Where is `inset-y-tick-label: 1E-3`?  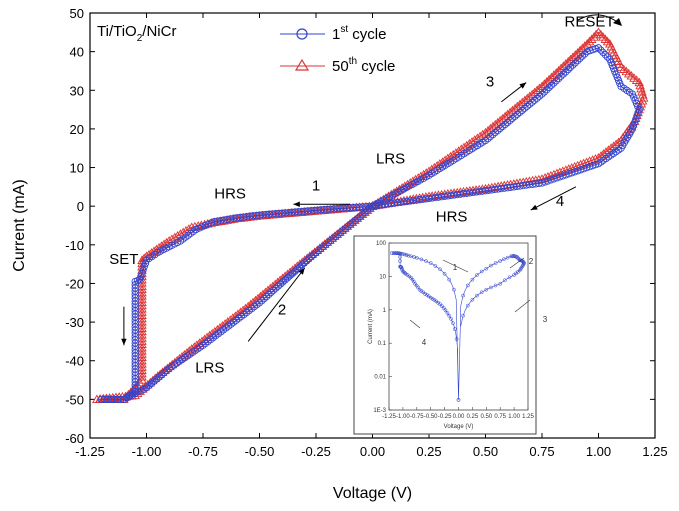
inset-y-tick-label: 1E-3 is located at coordinates (379, 411).